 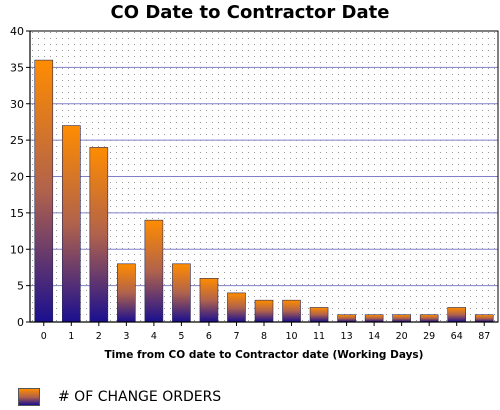 I want to click on x-tick-label: 7, so click(x=236, y=336).